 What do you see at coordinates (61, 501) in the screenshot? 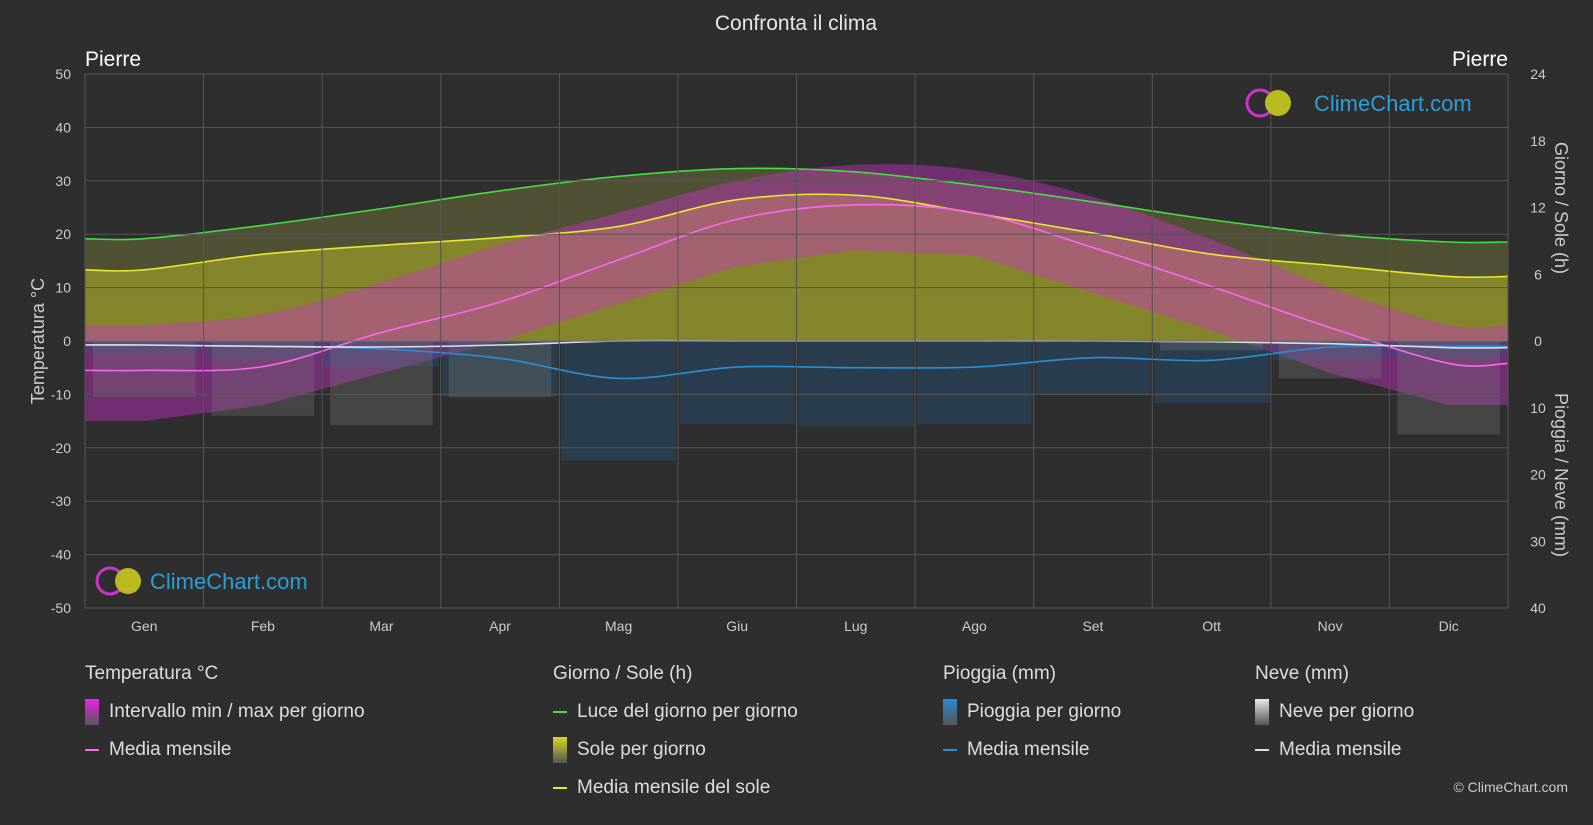
I see `y-left-tick-label: -30` at bounding box center [61, 501].